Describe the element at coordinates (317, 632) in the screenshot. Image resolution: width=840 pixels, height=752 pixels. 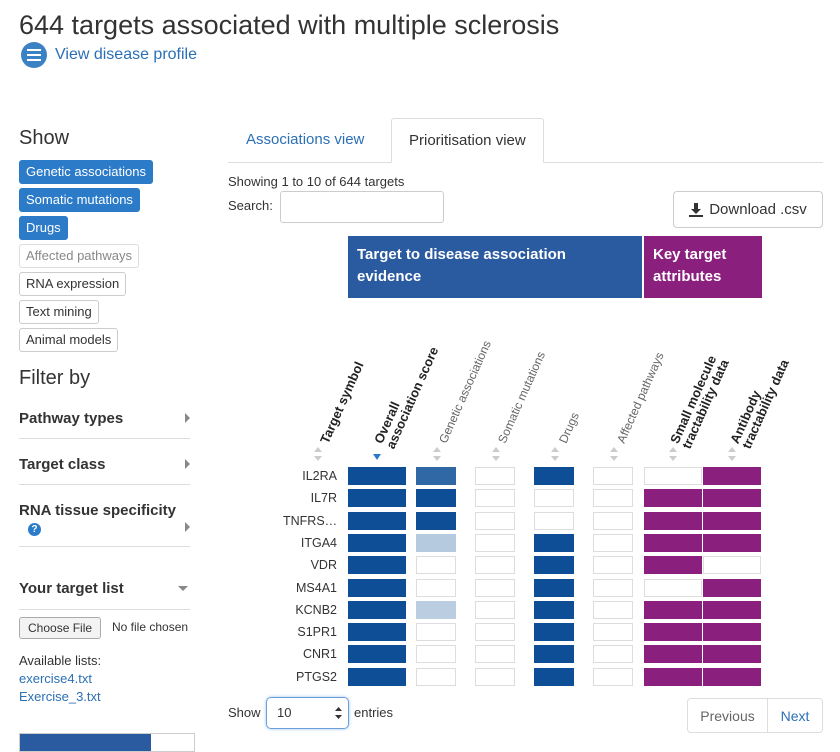
I see `row-target-symbol: S1PR1` at that location.